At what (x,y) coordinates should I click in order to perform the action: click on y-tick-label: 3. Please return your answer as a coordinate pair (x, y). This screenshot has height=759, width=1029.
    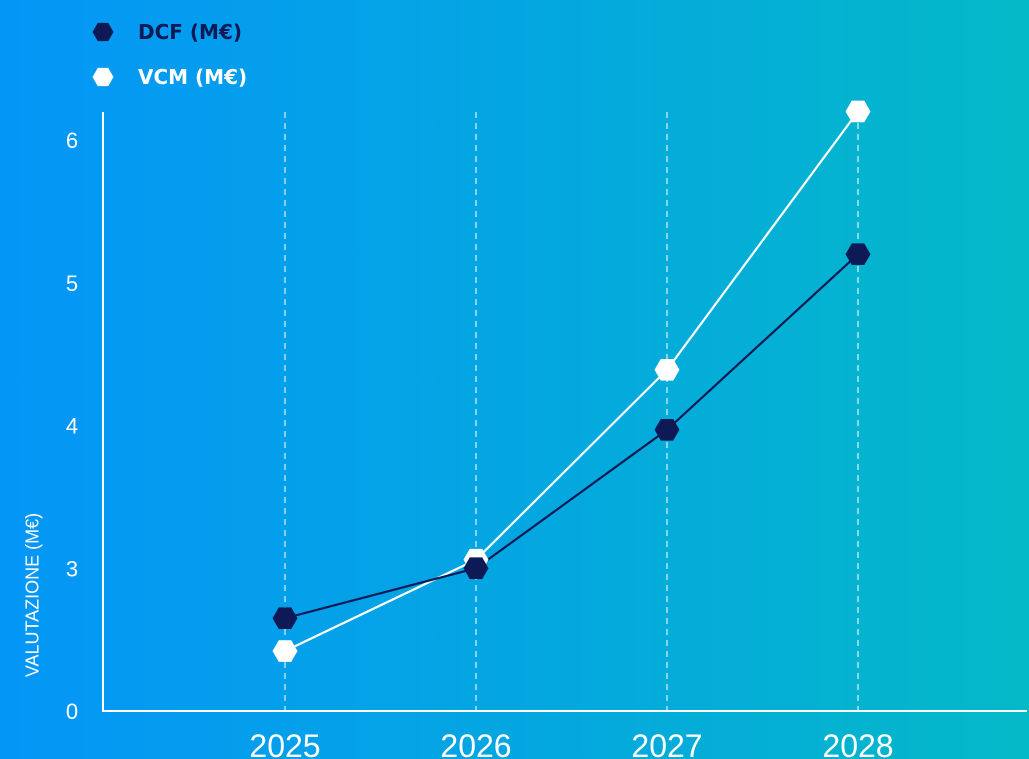
    Looking at the image, I should click on (72, 568).